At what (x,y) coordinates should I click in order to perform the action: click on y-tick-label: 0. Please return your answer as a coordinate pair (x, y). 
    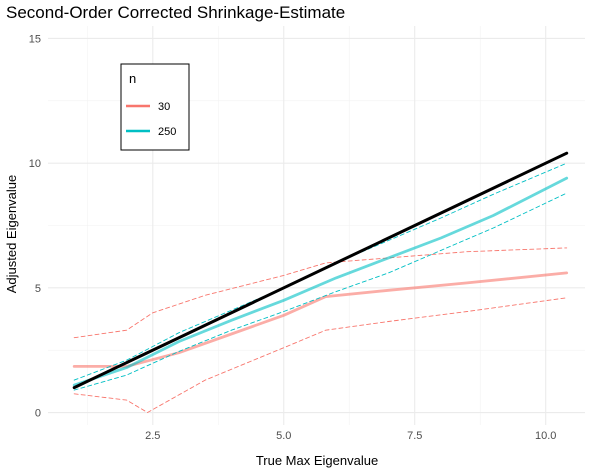
    Looking at the image, I should click on (38, 414).